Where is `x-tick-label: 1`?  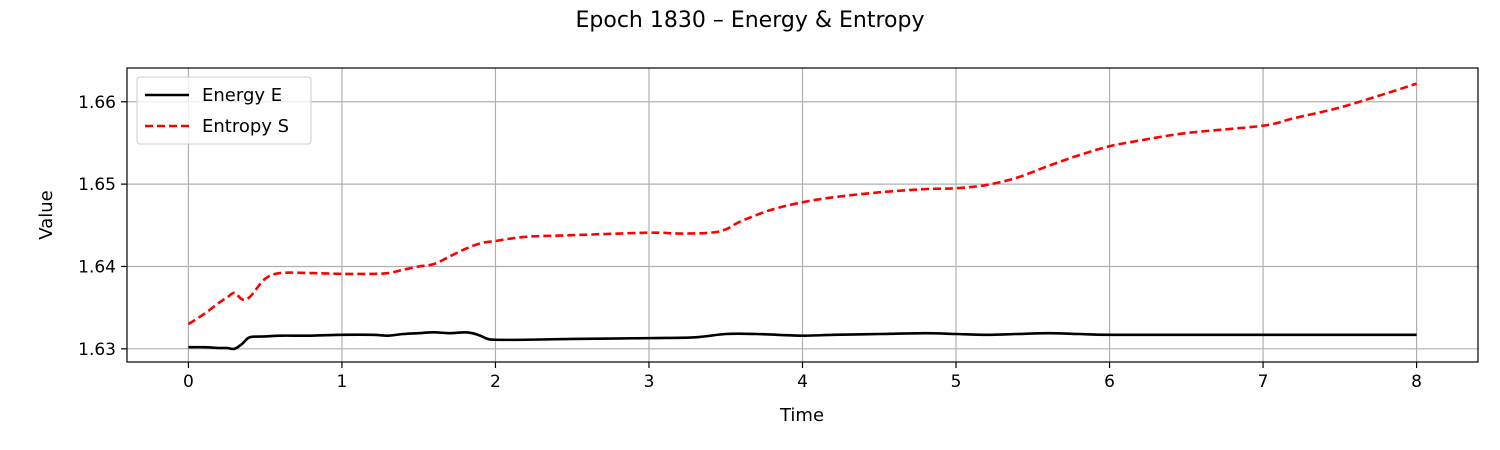
x-tick-label: 1 is located at coordinates (342, 382).